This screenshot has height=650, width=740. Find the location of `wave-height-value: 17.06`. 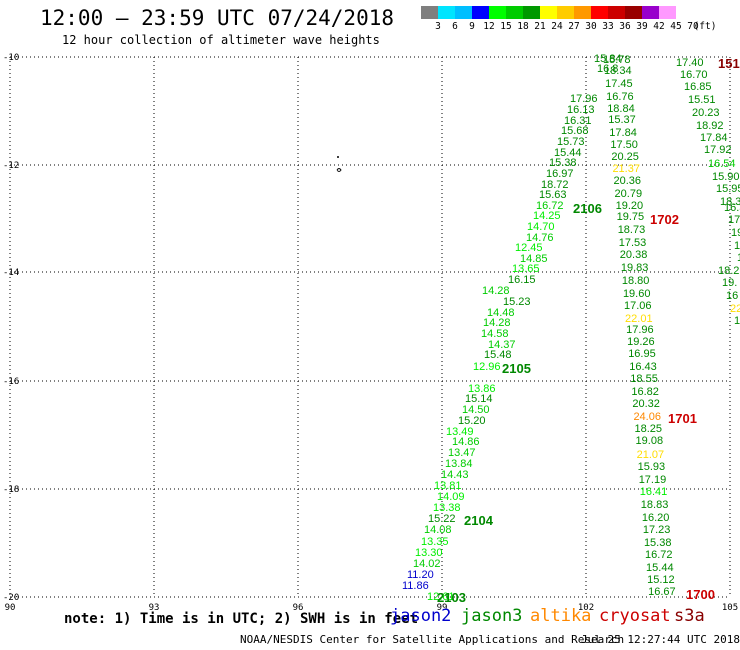

wave-height-value: 17.06 is located at coordinates (638, 306).